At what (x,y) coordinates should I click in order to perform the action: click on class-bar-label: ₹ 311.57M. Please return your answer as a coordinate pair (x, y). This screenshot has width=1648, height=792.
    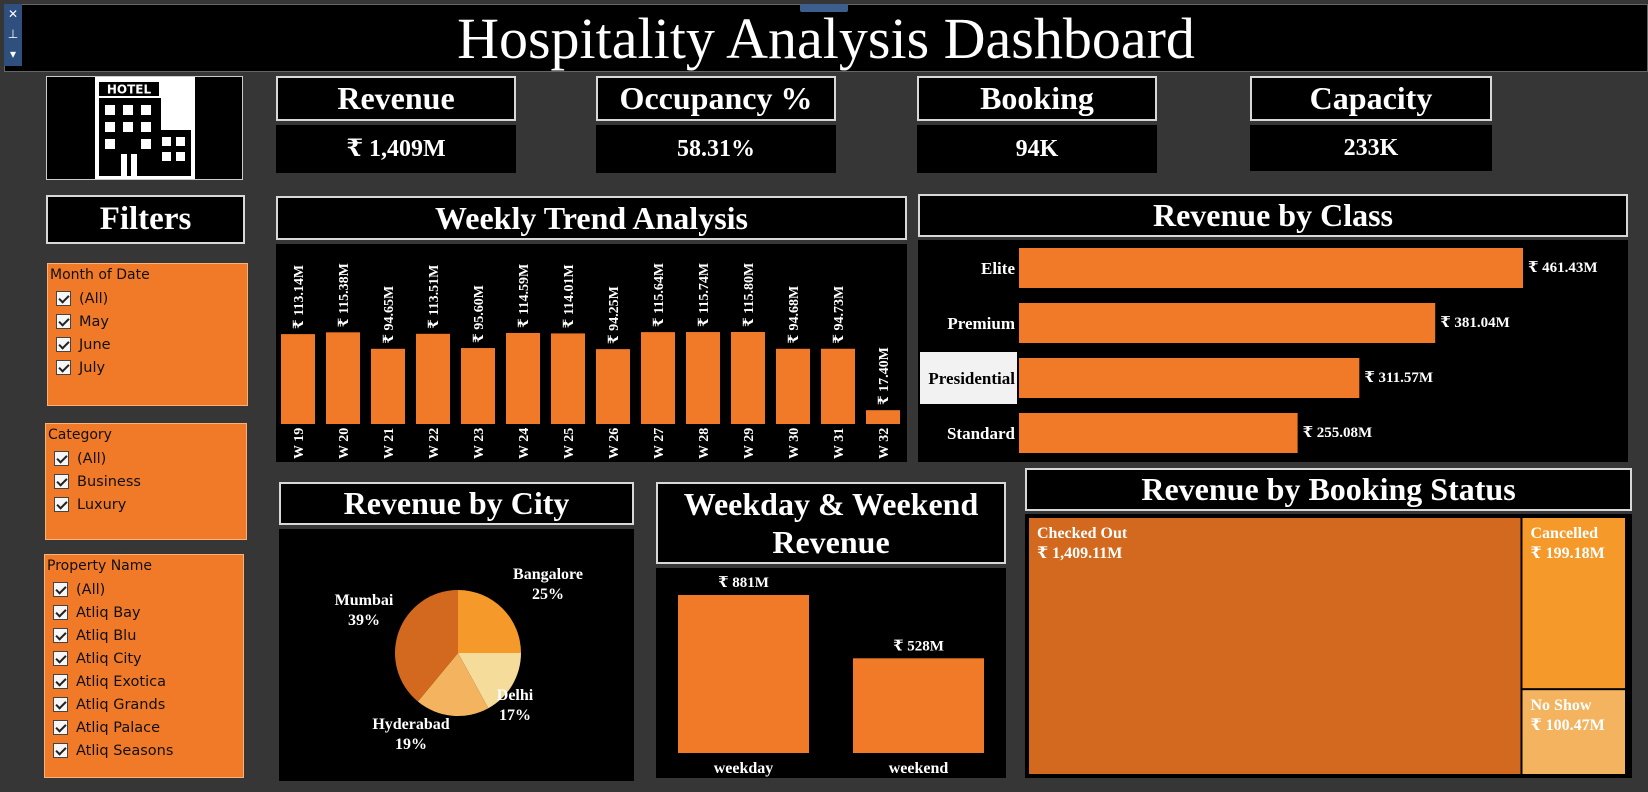
    Looking at the image, I should click on (1398, 378).